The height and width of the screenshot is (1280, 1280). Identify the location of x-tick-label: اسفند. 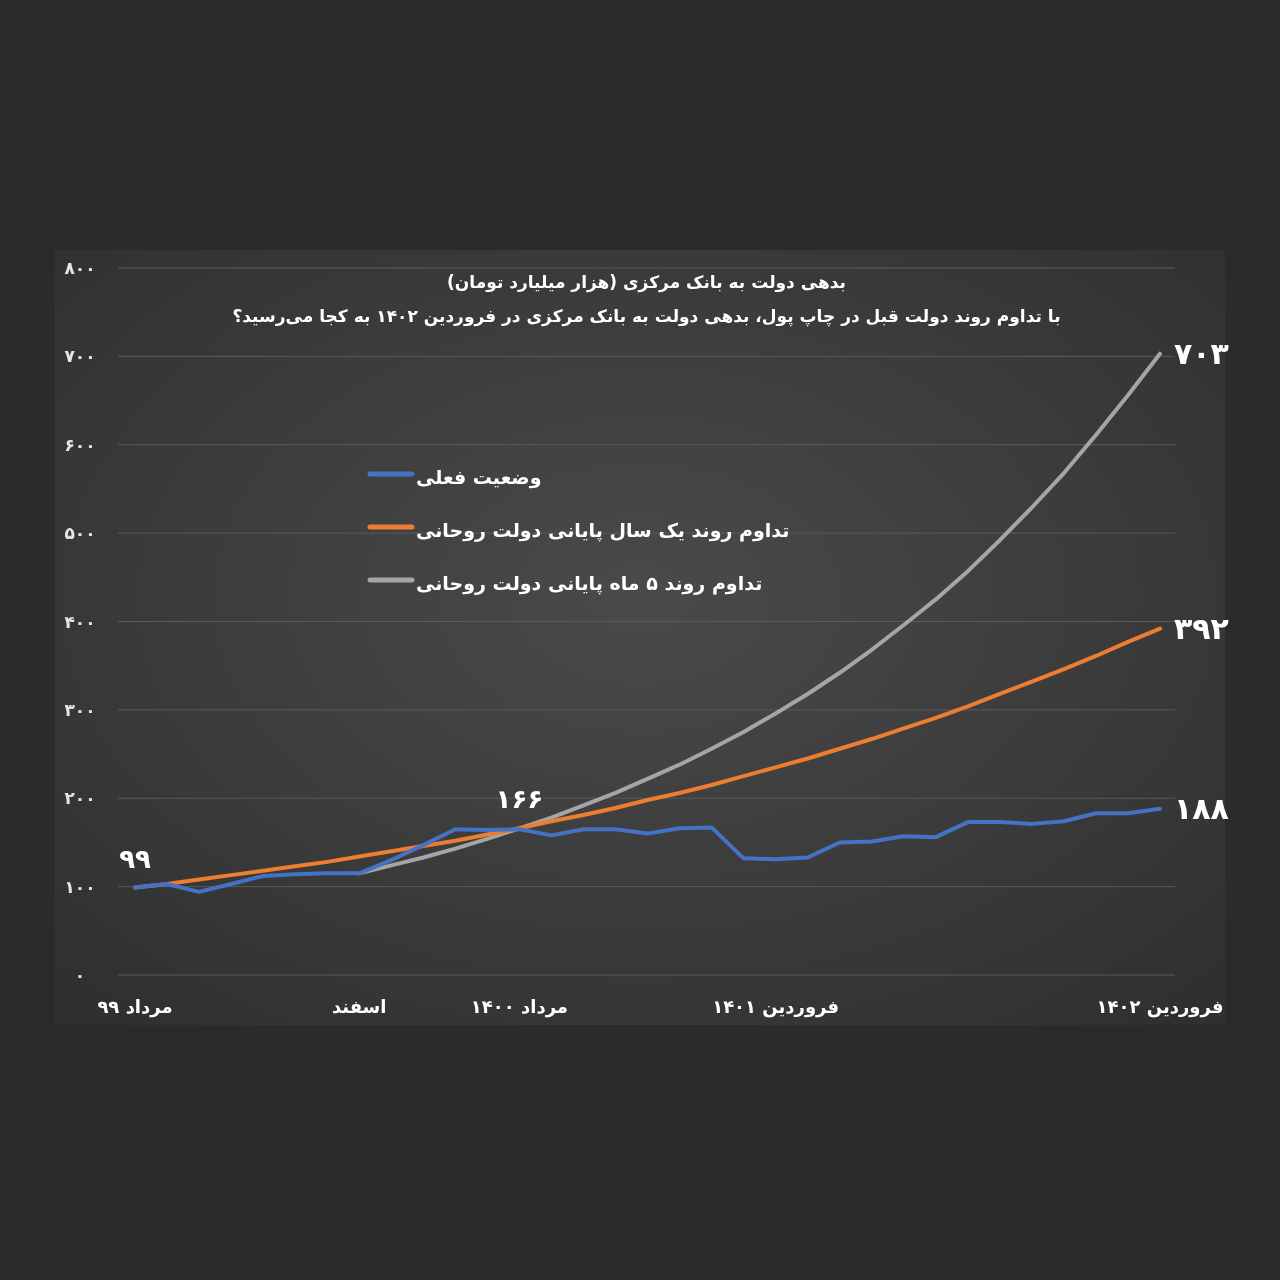
(359, 1006).